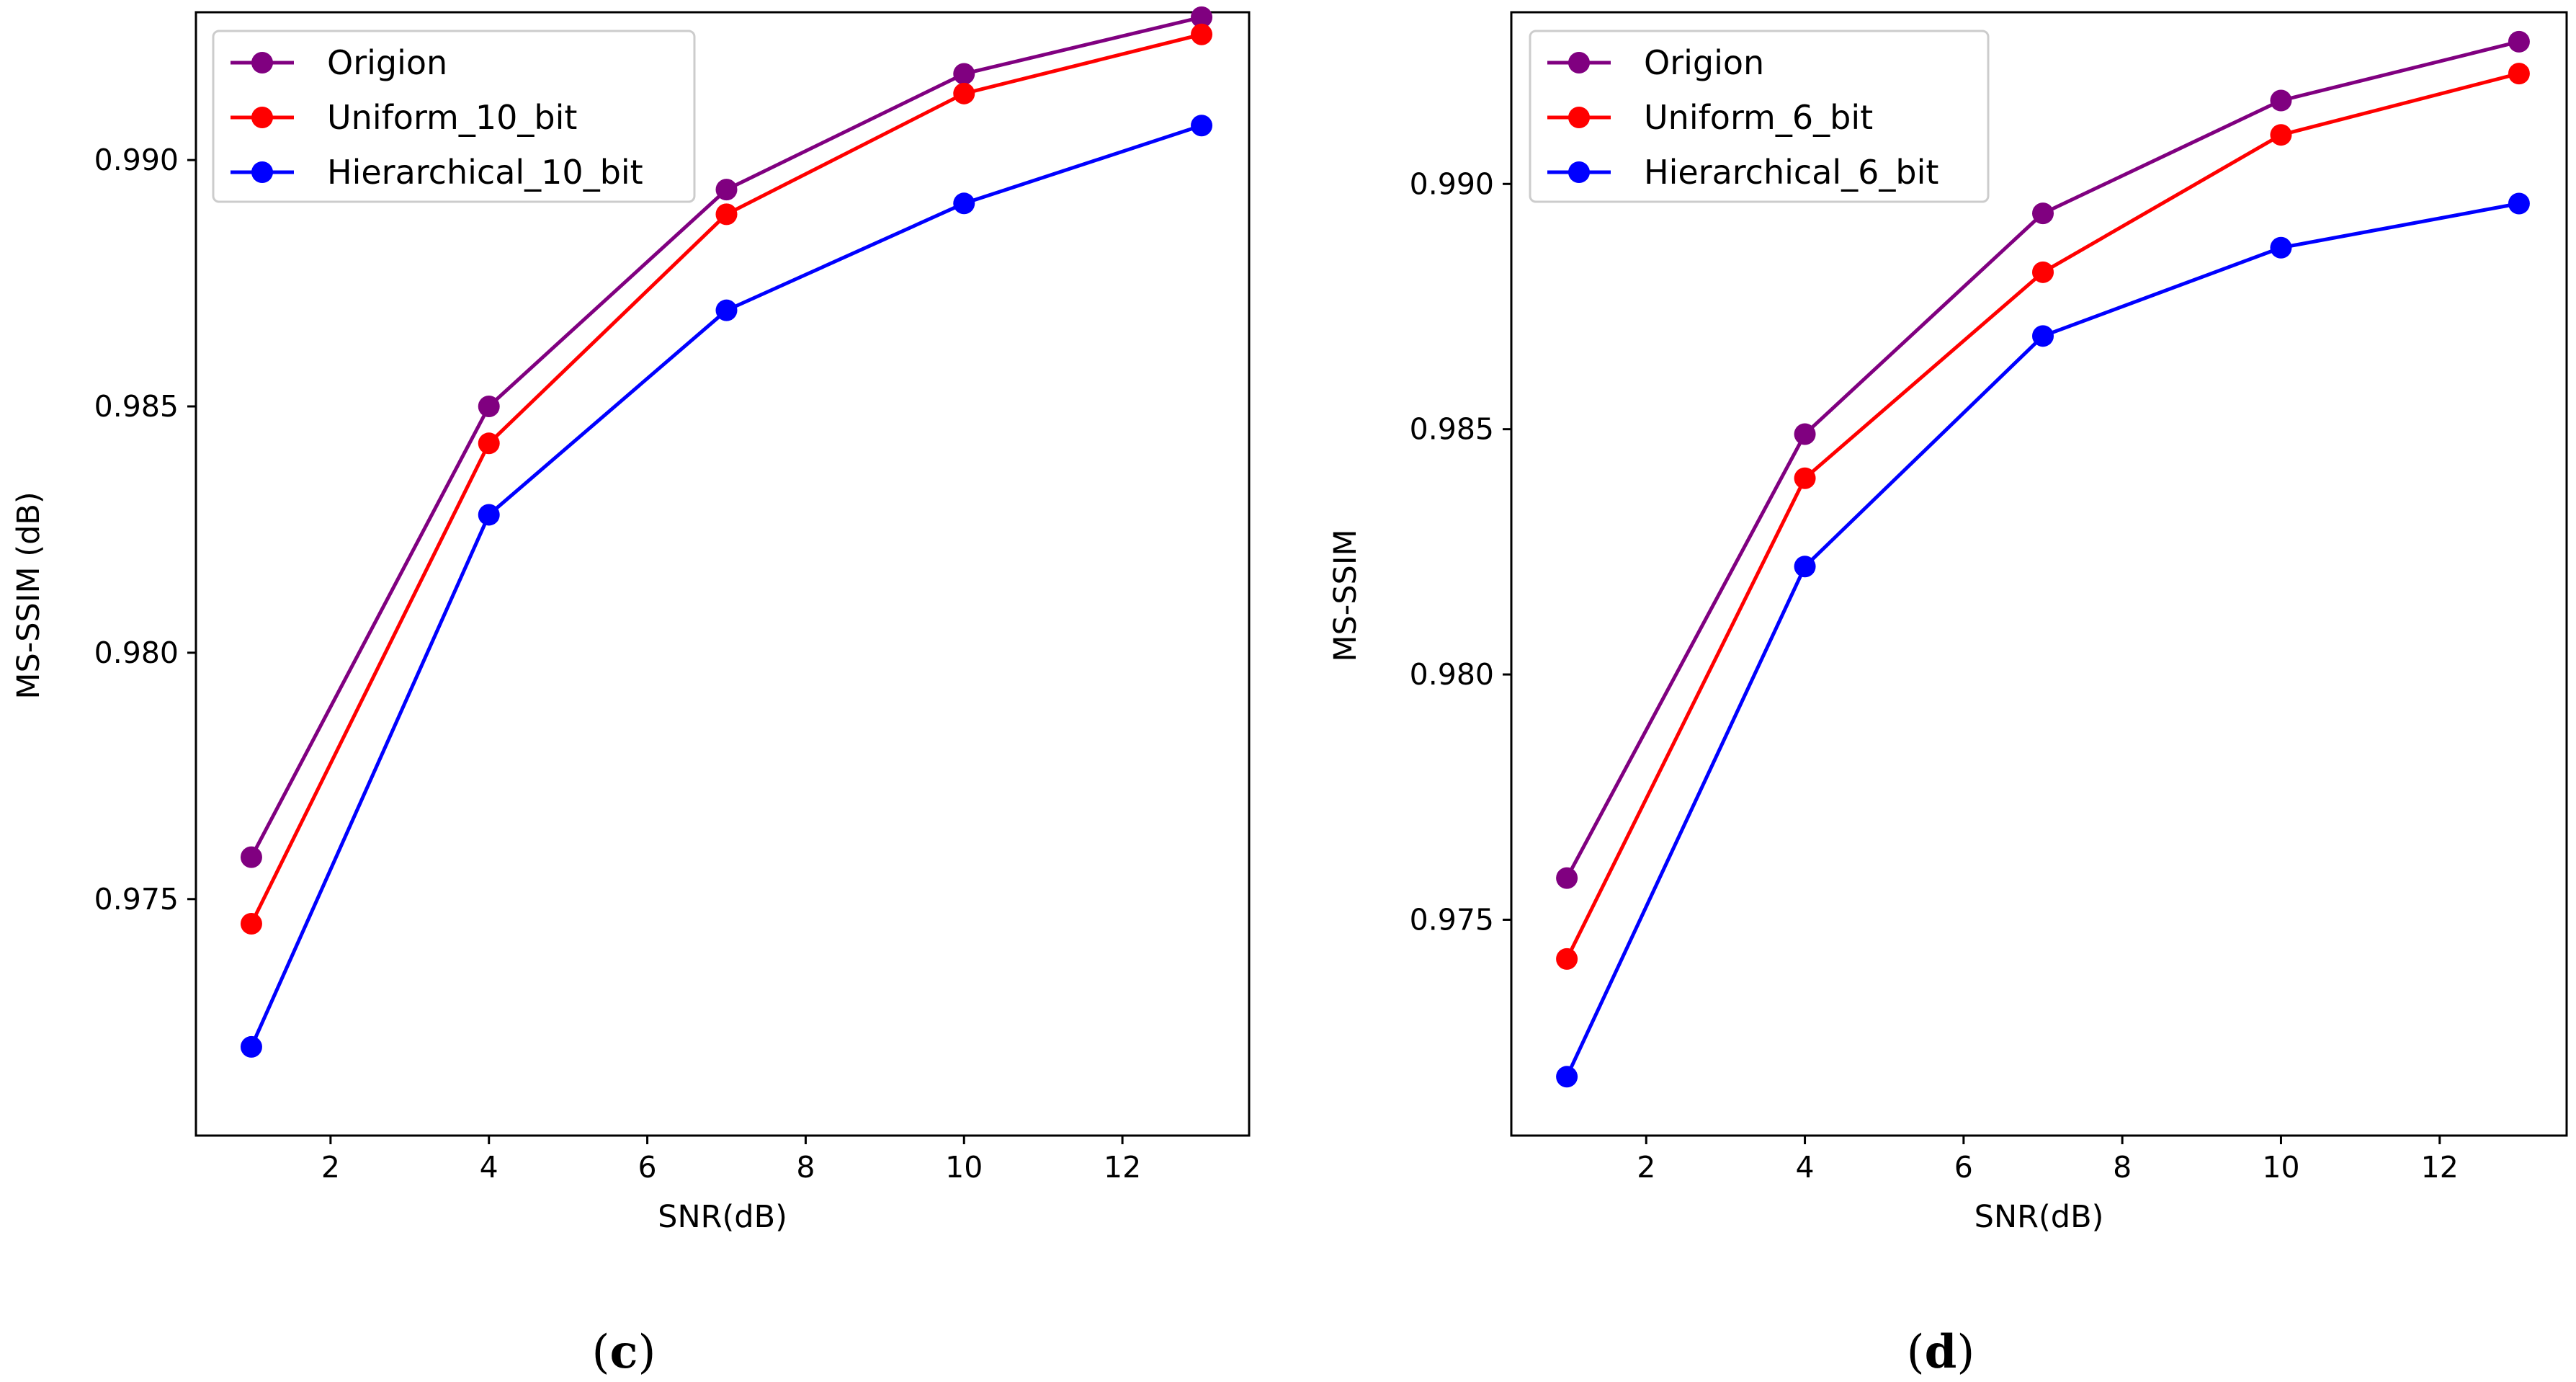 This screenshot has height=1382, width=2576. What do you see at coordinates (485, 172) in the screenshot?
I see `legend-label: Hierarchical_10_bit` at bounding box center [485, 172].